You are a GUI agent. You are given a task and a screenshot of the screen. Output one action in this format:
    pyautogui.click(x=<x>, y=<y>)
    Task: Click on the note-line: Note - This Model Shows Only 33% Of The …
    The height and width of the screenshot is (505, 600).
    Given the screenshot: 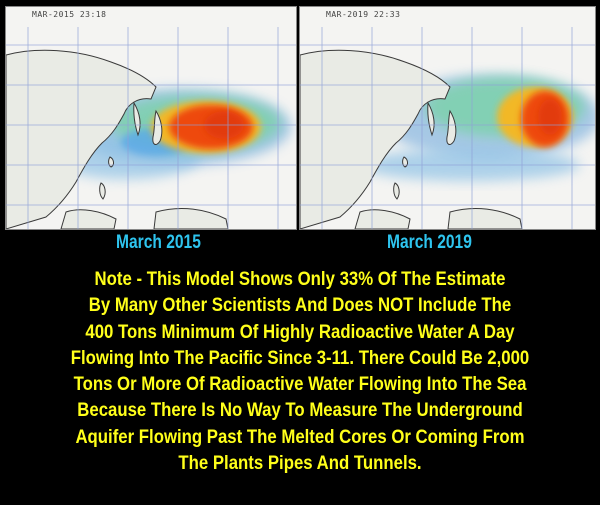 What is the action you would take?
    pyautogui.click(x=300, y=279)
    